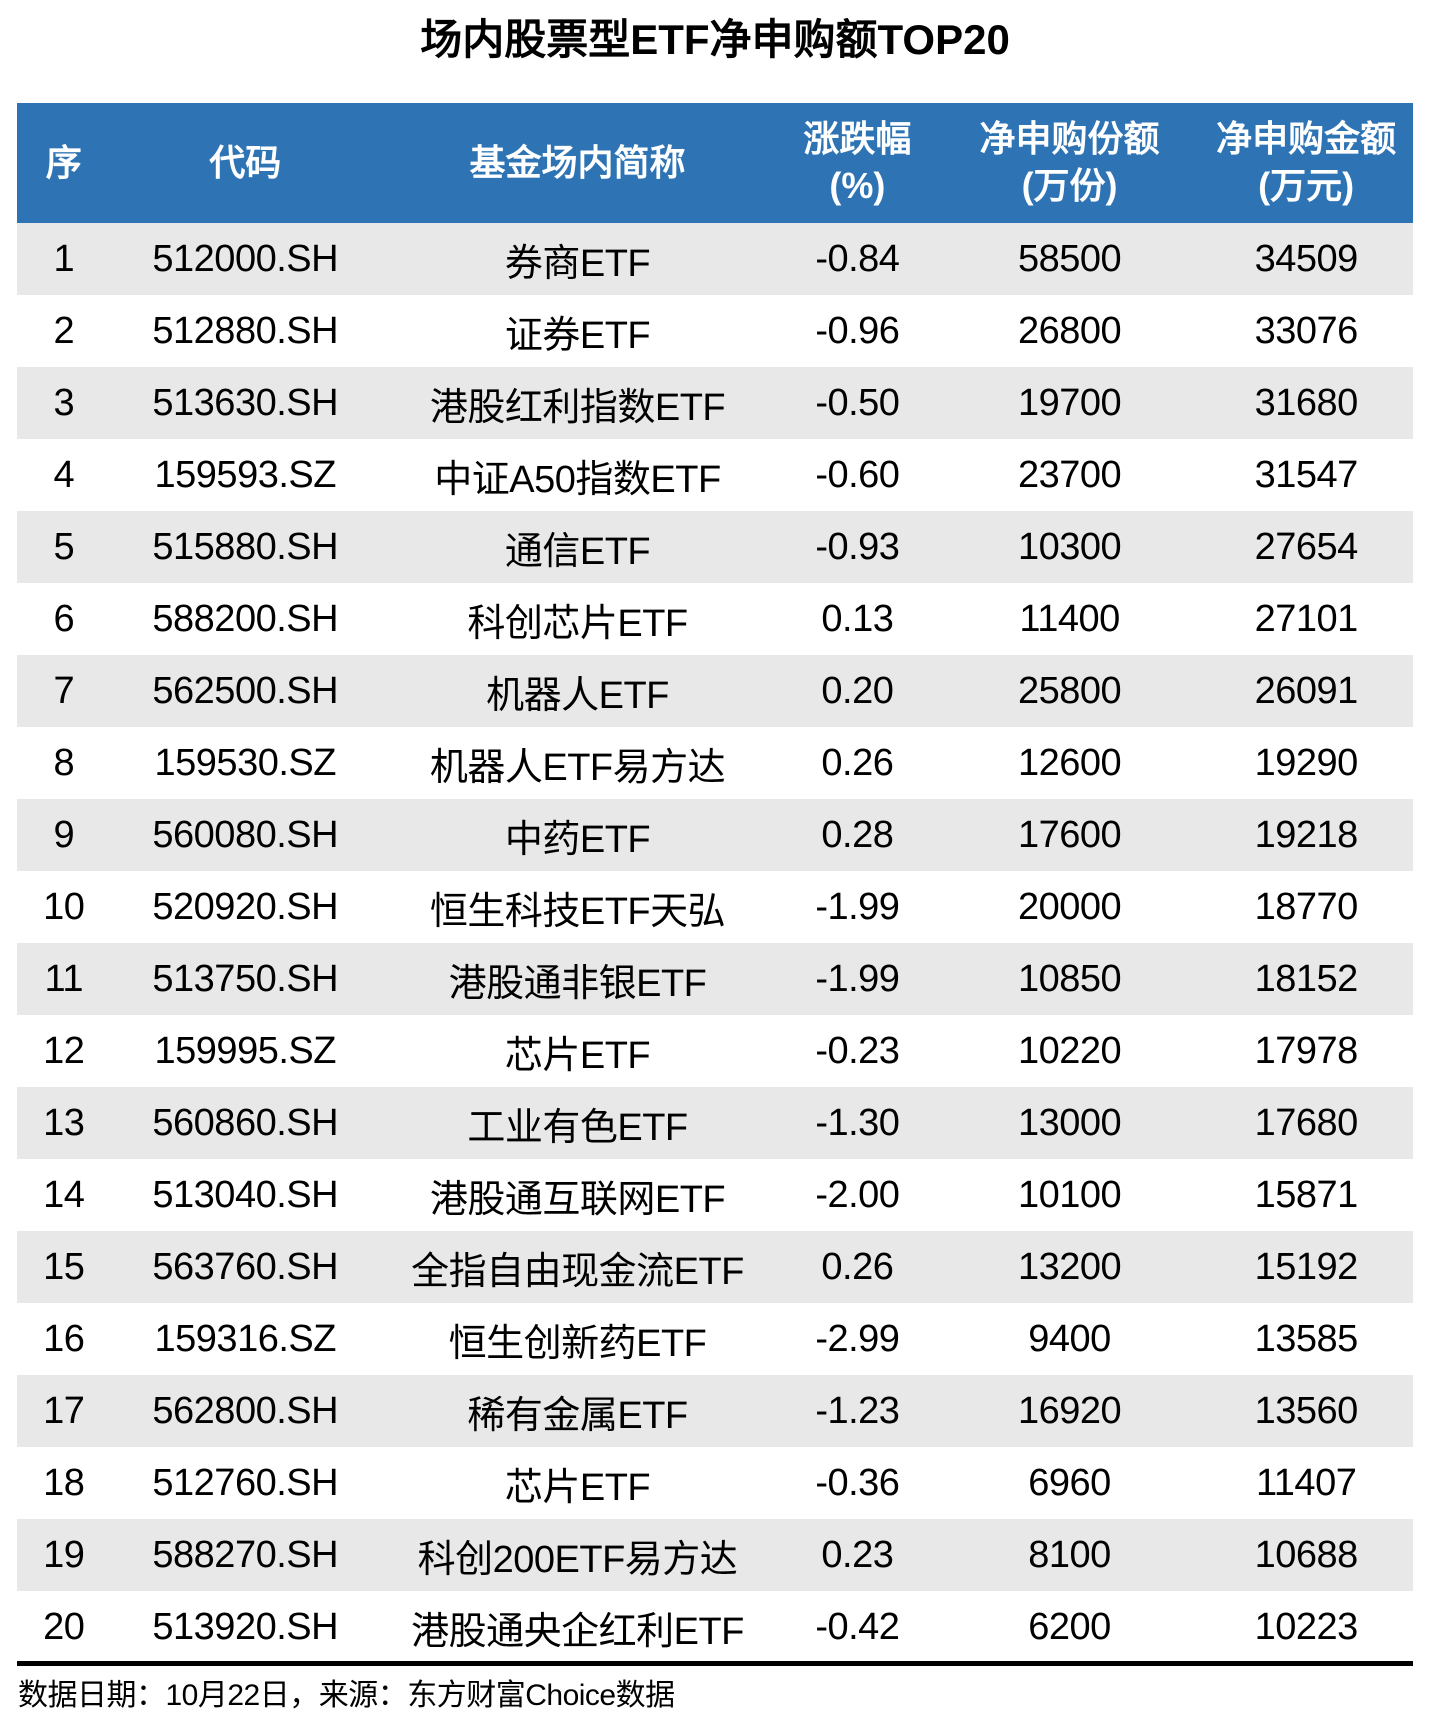 The width and height of the screenshot is (1430, 1720). I want to click on table-row: 11 513750.SH 港股通非银ETF -1.99 10850 18152, so click(715, 979).